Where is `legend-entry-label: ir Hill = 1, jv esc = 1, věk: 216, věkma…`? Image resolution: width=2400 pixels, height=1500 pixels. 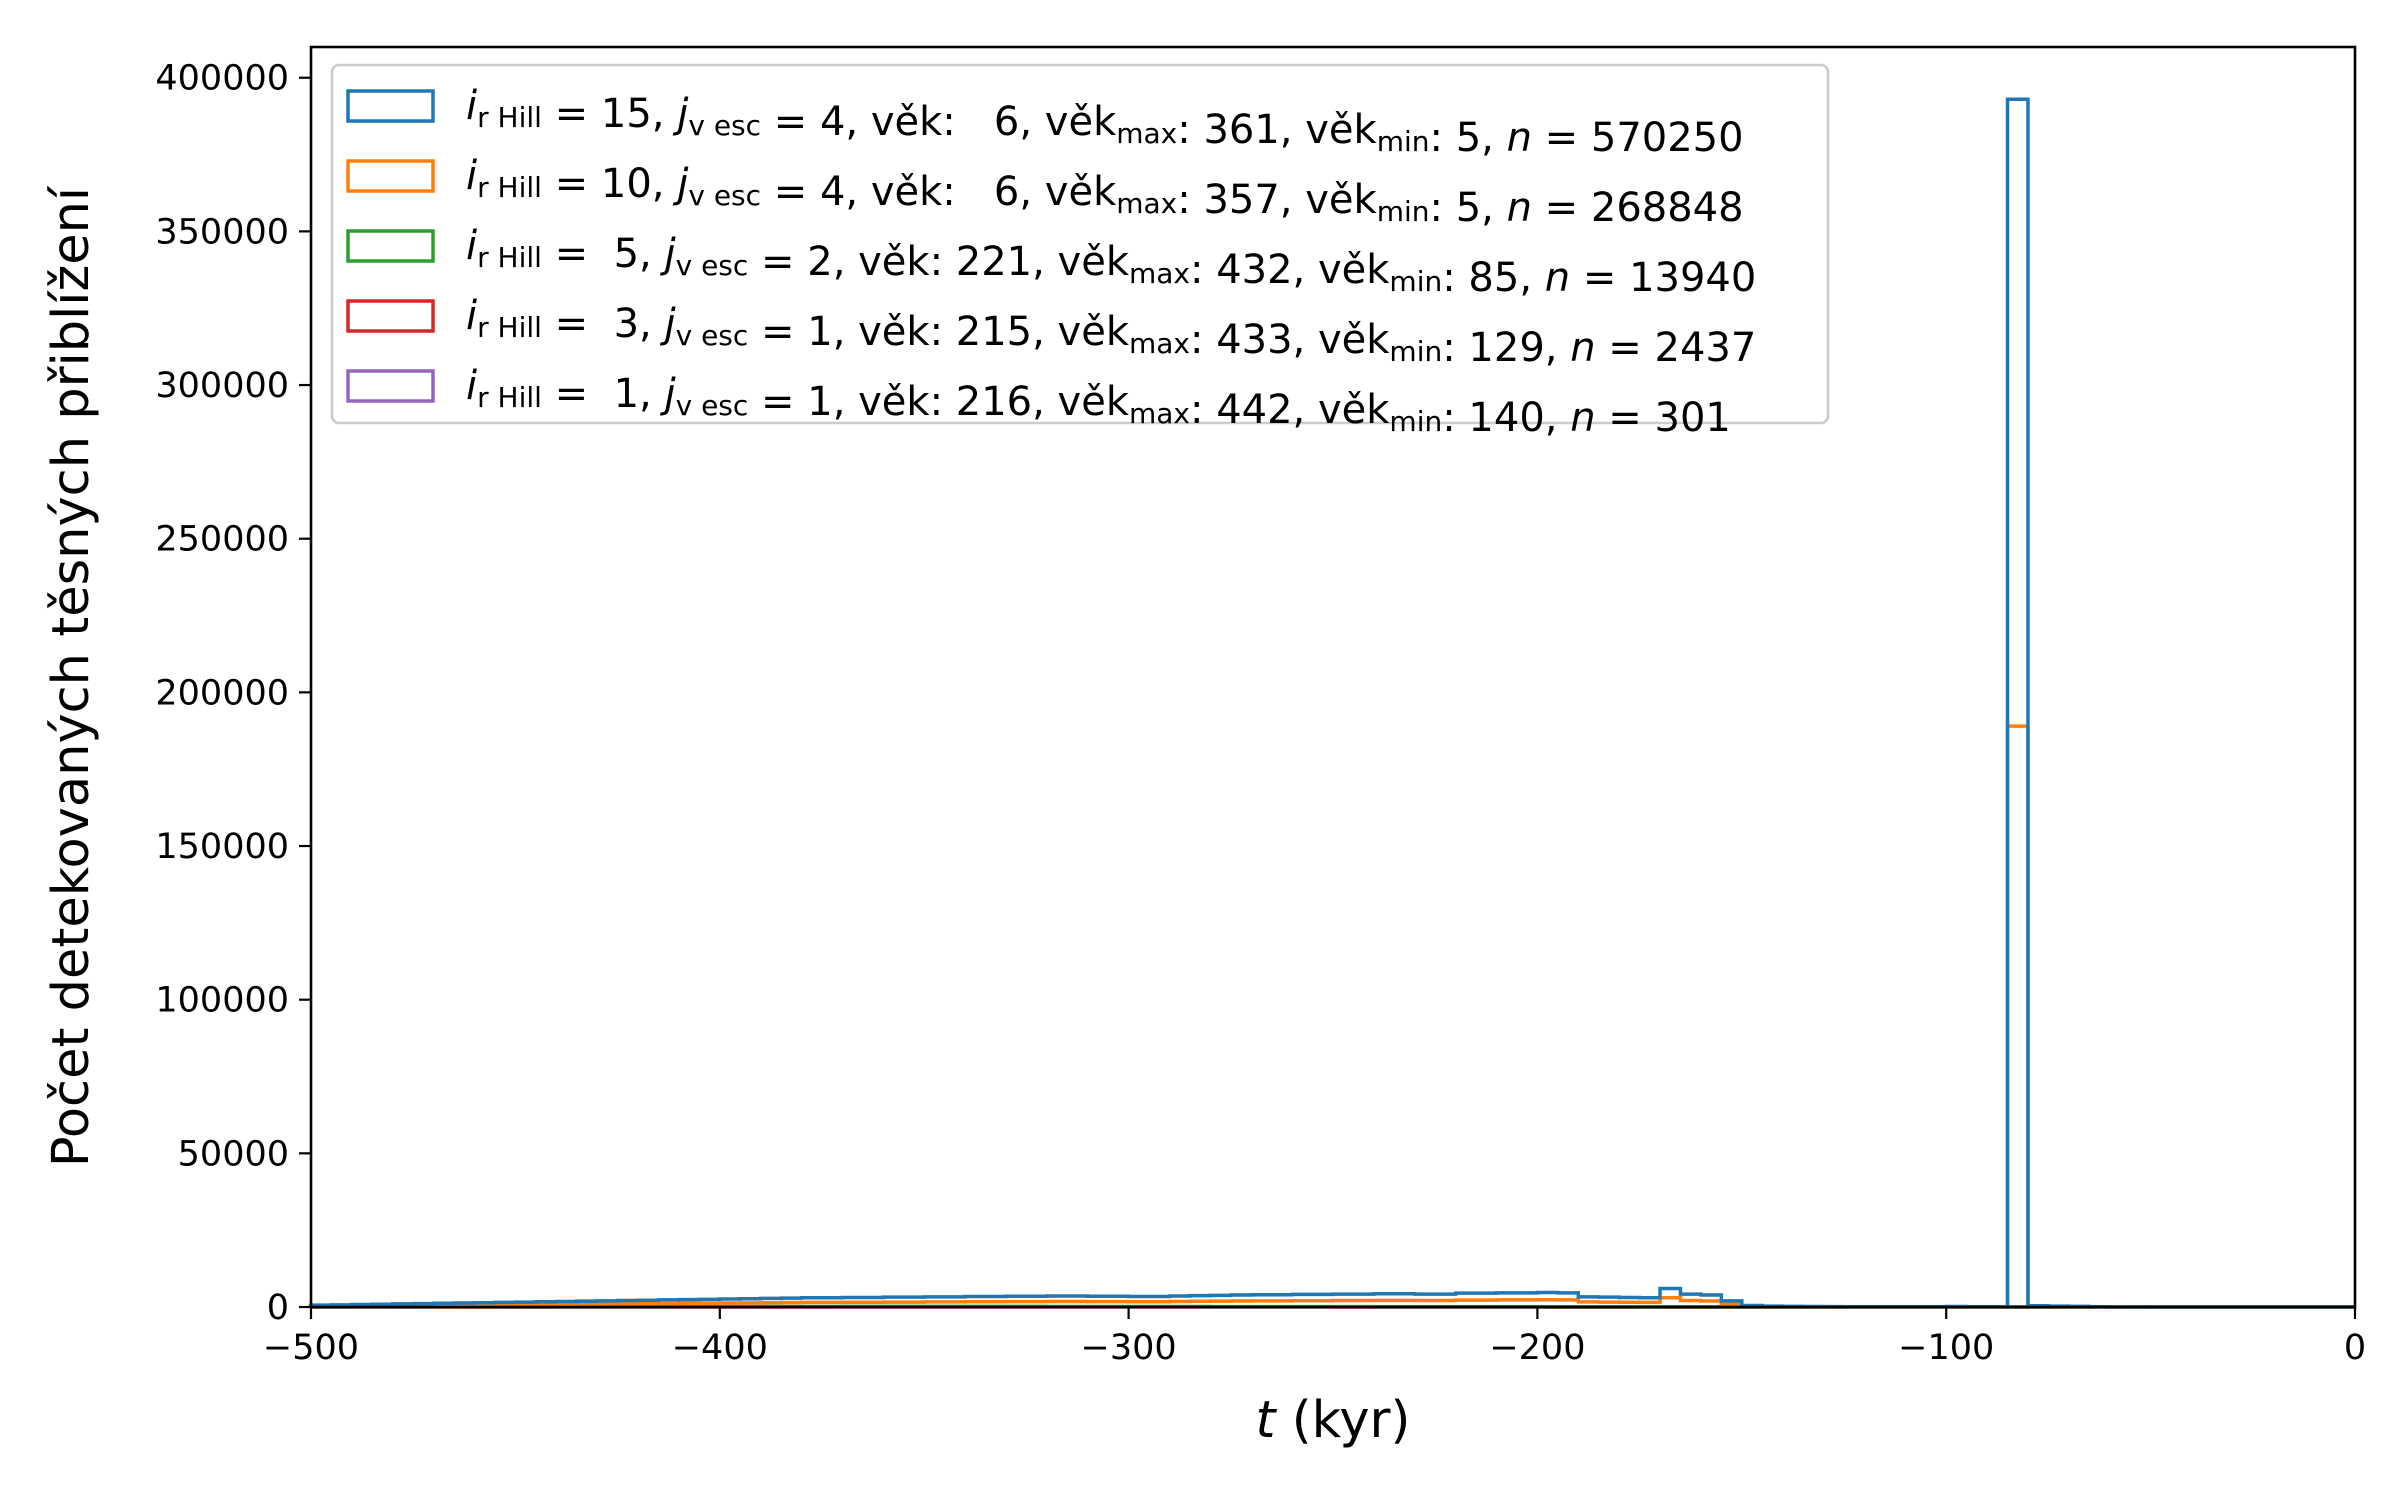 legend-entry-label: ir Hill = 1, jv esc = 1, věk: 216, věkma… is located at coordinates (1098, 402).